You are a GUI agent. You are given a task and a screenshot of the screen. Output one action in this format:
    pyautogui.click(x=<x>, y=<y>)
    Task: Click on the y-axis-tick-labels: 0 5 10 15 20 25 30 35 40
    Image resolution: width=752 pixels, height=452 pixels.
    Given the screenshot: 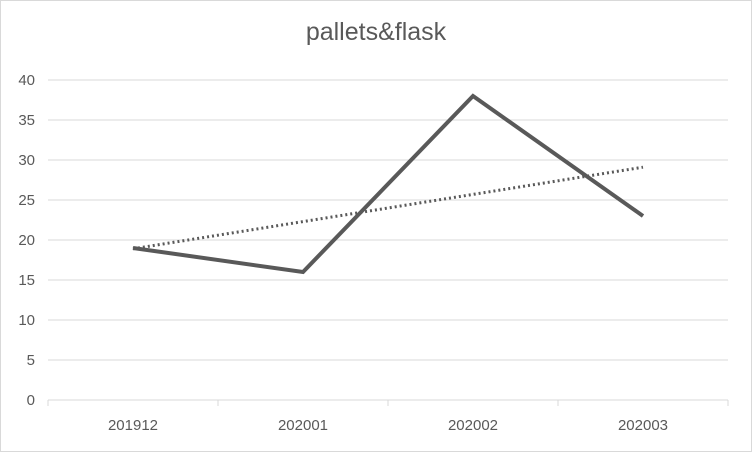 What is the action you would take?
    pyautogui.click(x=26, y=240)
    